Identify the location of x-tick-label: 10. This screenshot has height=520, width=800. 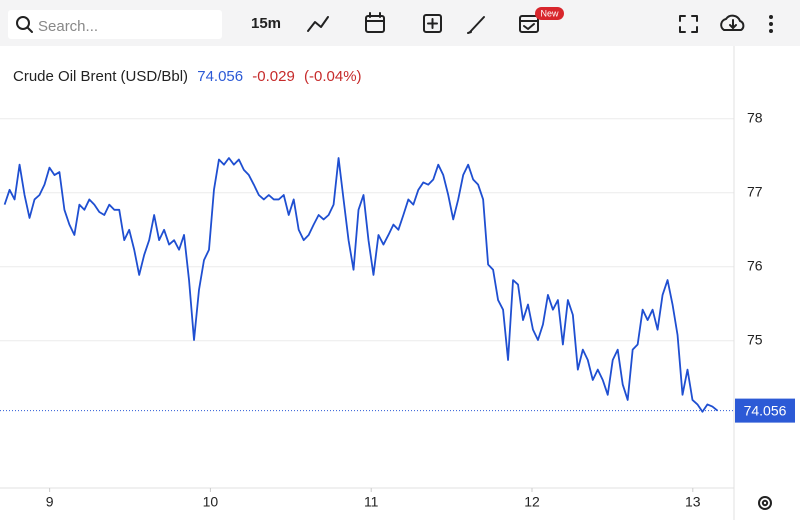
(211, 502).